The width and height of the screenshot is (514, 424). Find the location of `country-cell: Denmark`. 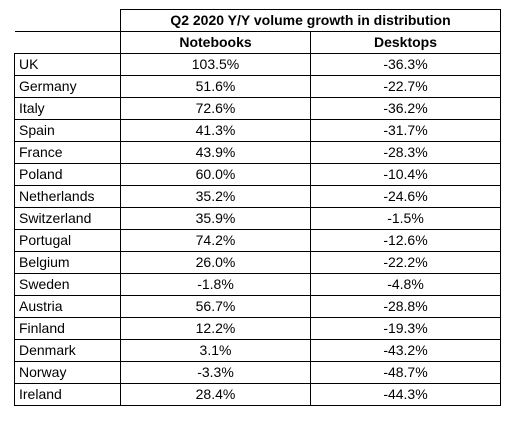

country-cell: Denmark is located at coordinates (67, 350).